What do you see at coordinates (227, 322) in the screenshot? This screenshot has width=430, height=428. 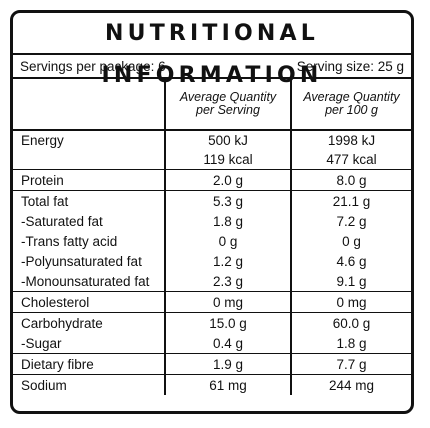 I see `value-per-serving: 15.0 g` at bounding box center [227, 322].